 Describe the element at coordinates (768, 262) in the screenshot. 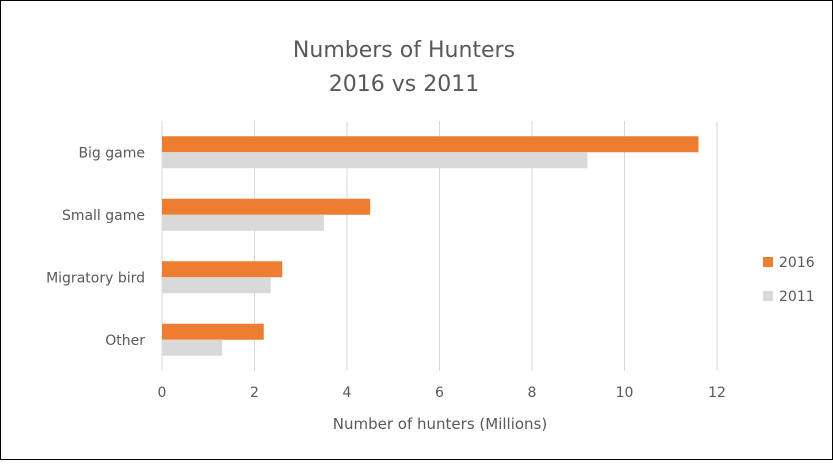

I see `legend-swatch-2016` at that location.